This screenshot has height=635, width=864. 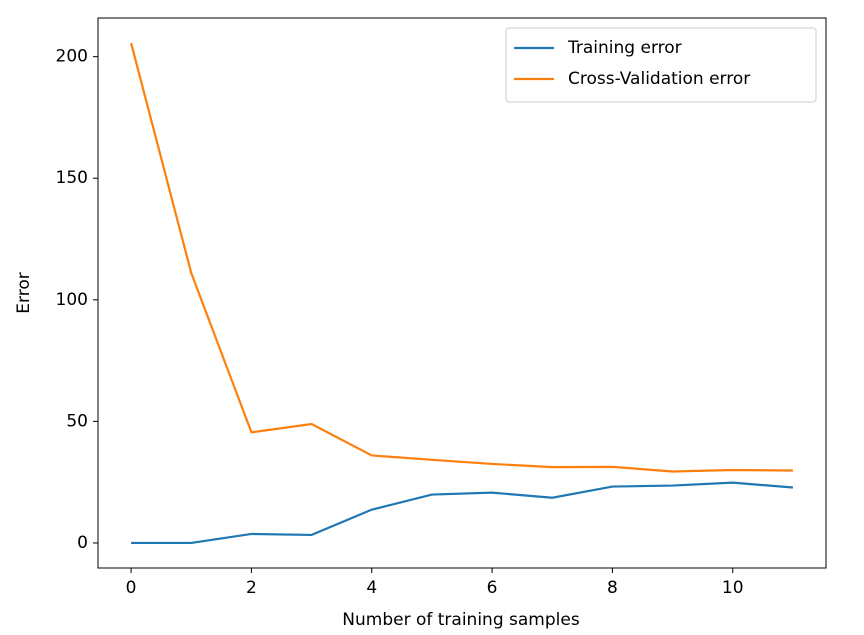 I want to click on legend-label: Training error, so click(x=624, y=48).